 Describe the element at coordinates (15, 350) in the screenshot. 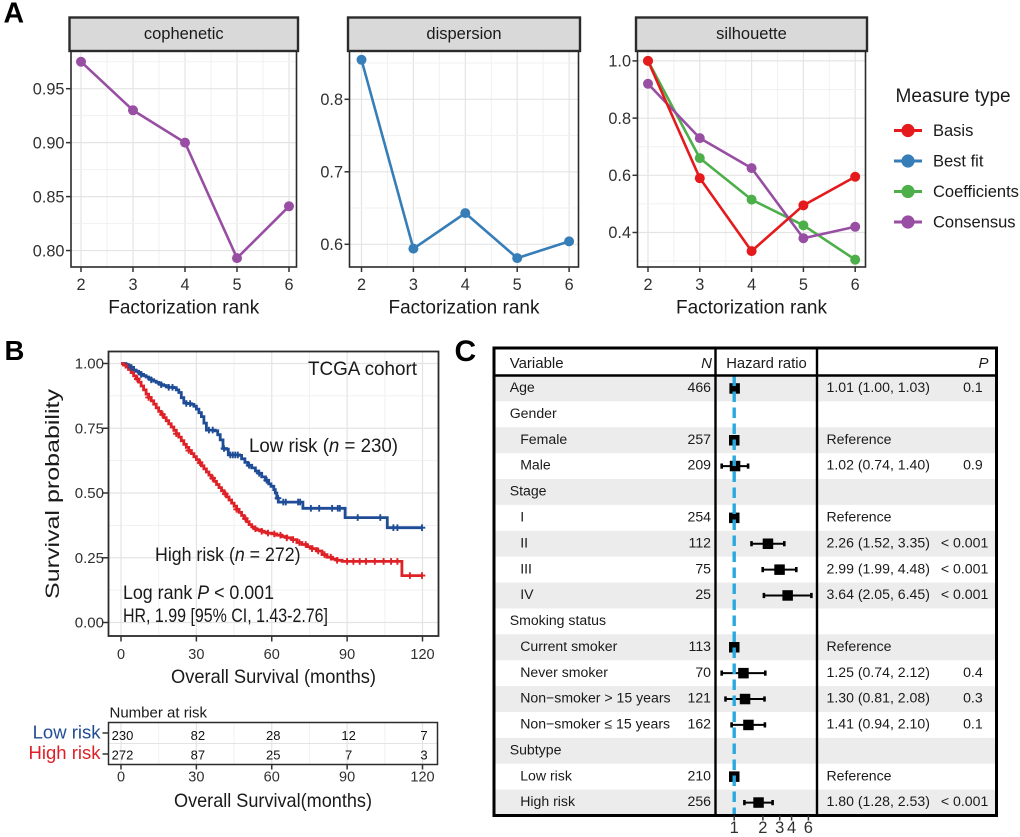

I see `svg-text: B` at that location.